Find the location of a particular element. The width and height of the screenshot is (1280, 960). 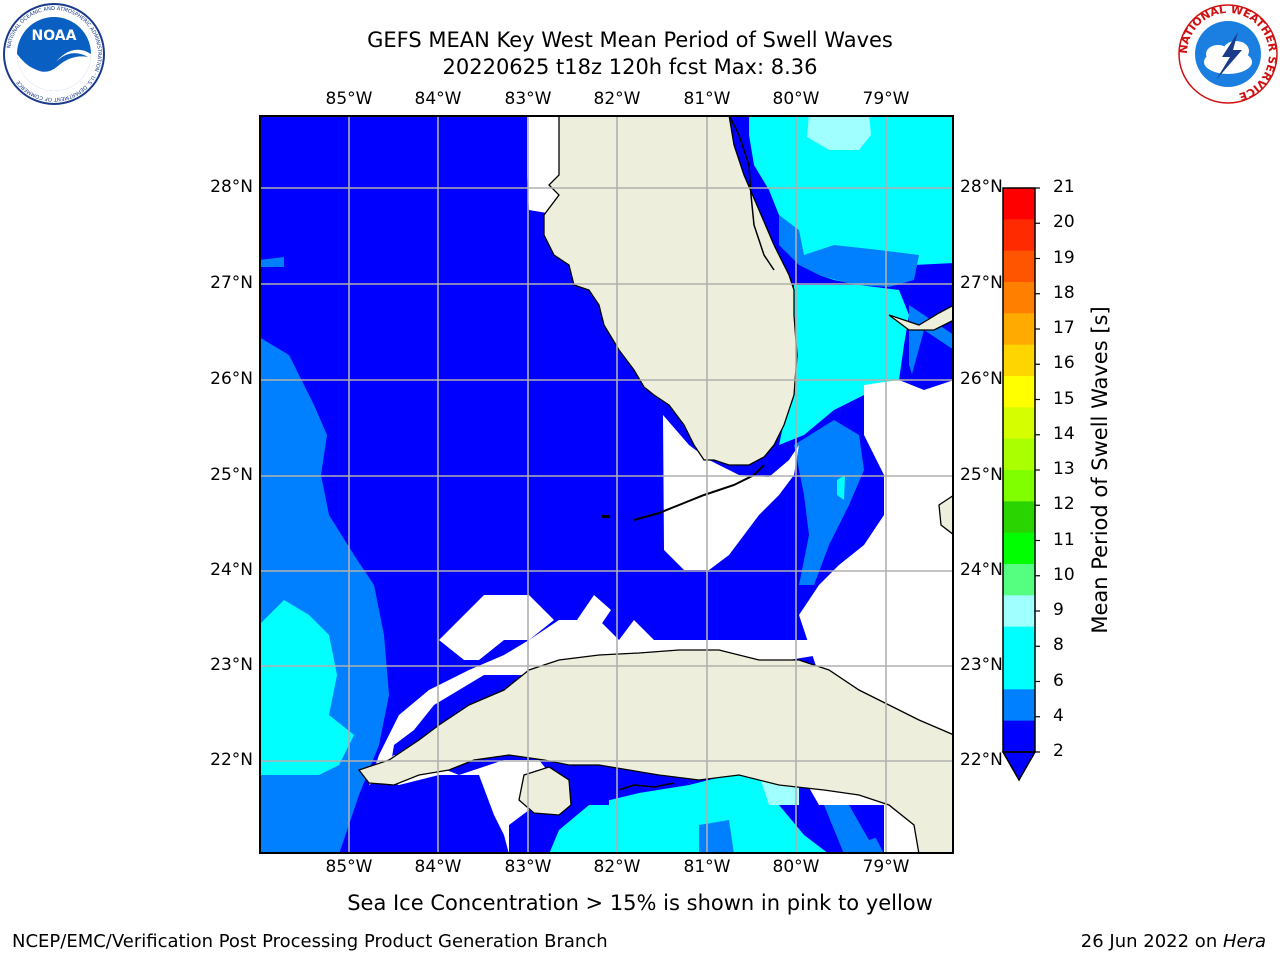

colorbar-tick-label: 21 is located at coordinates (1064, 187).